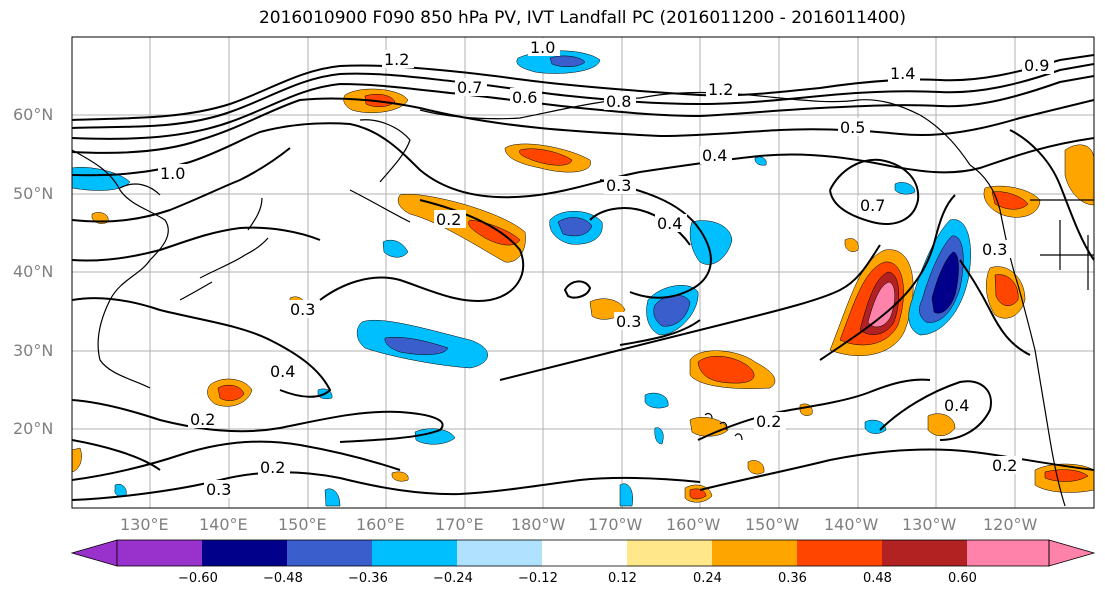 The height and width of the screenshot is (601, 1105). Describe the element at coordinates (693, 524) in the screenshot. I see `lon-label: 160°W` at that location.